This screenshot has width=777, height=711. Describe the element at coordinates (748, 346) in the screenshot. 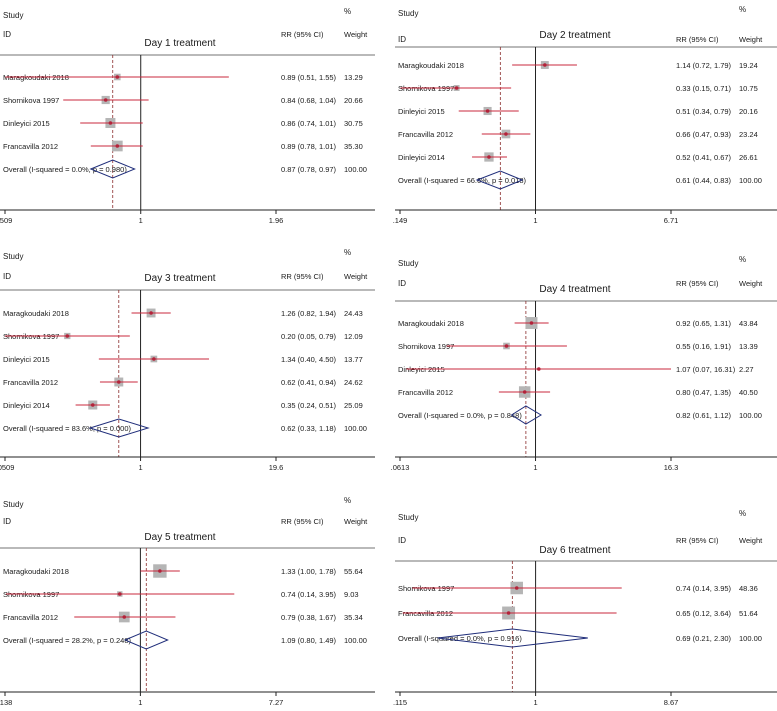

I see `study-weight: 13.39` at that location.